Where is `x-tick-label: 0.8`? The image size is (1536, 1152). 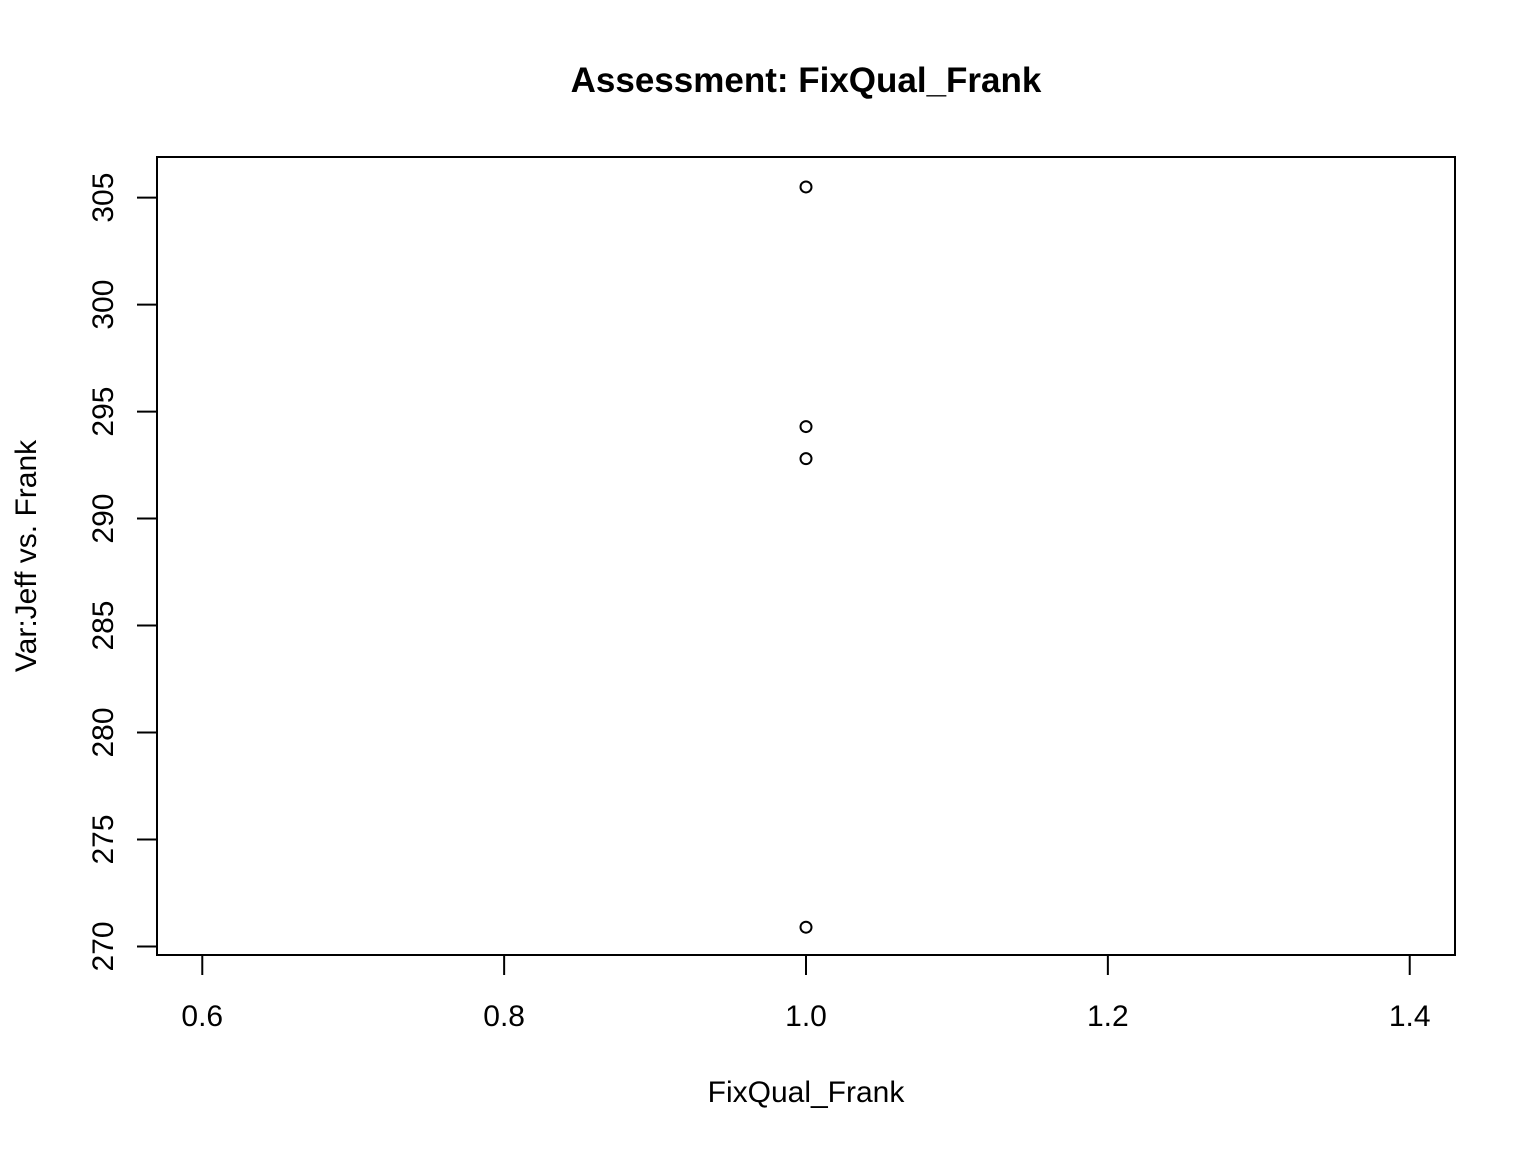 x-tick-label: 0.8 is located at coordinates (504, 1016).